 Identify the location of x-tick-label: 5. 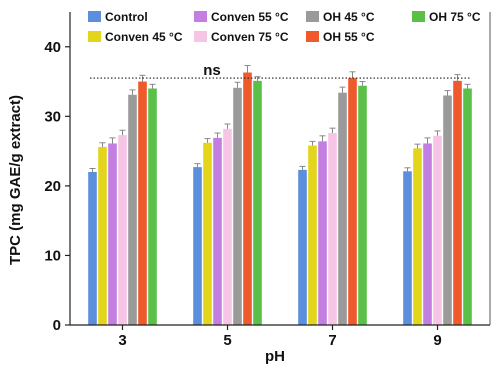
(227, 340).